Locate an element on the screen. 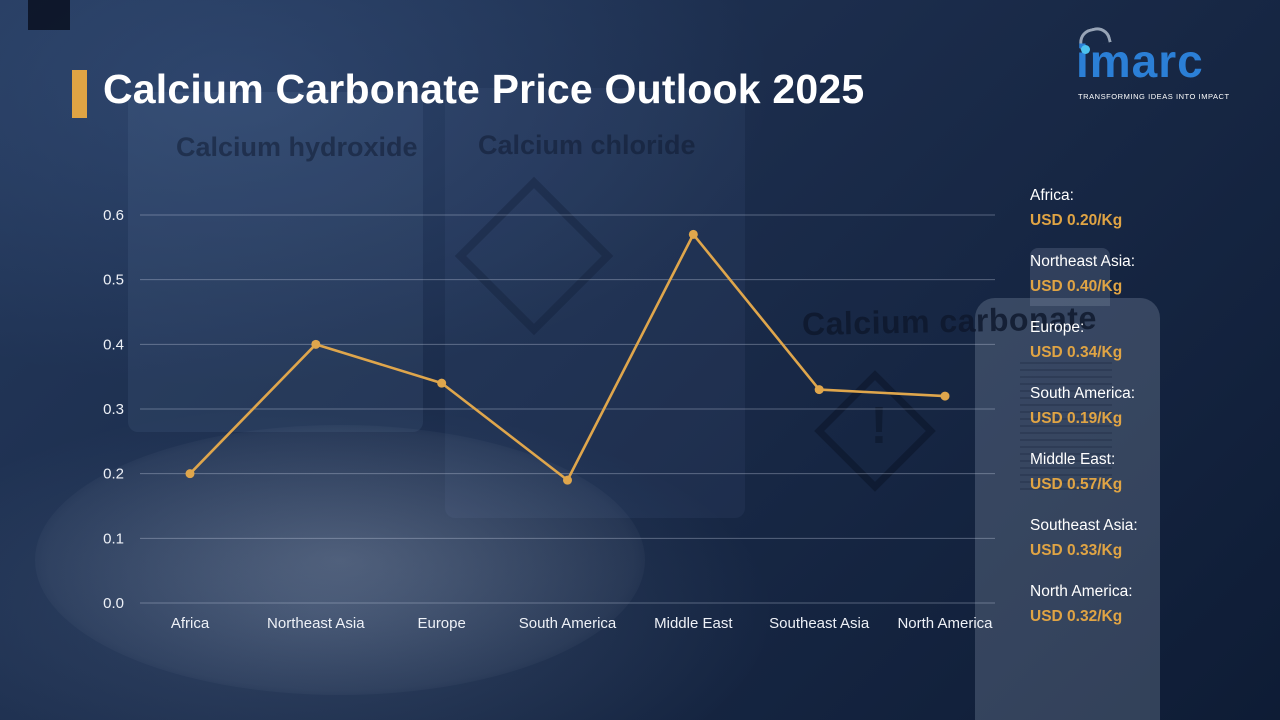 The width and height of the screenshot is (1280, 720). y-tick-label: 0.3 is located at coordinates (113, 409).